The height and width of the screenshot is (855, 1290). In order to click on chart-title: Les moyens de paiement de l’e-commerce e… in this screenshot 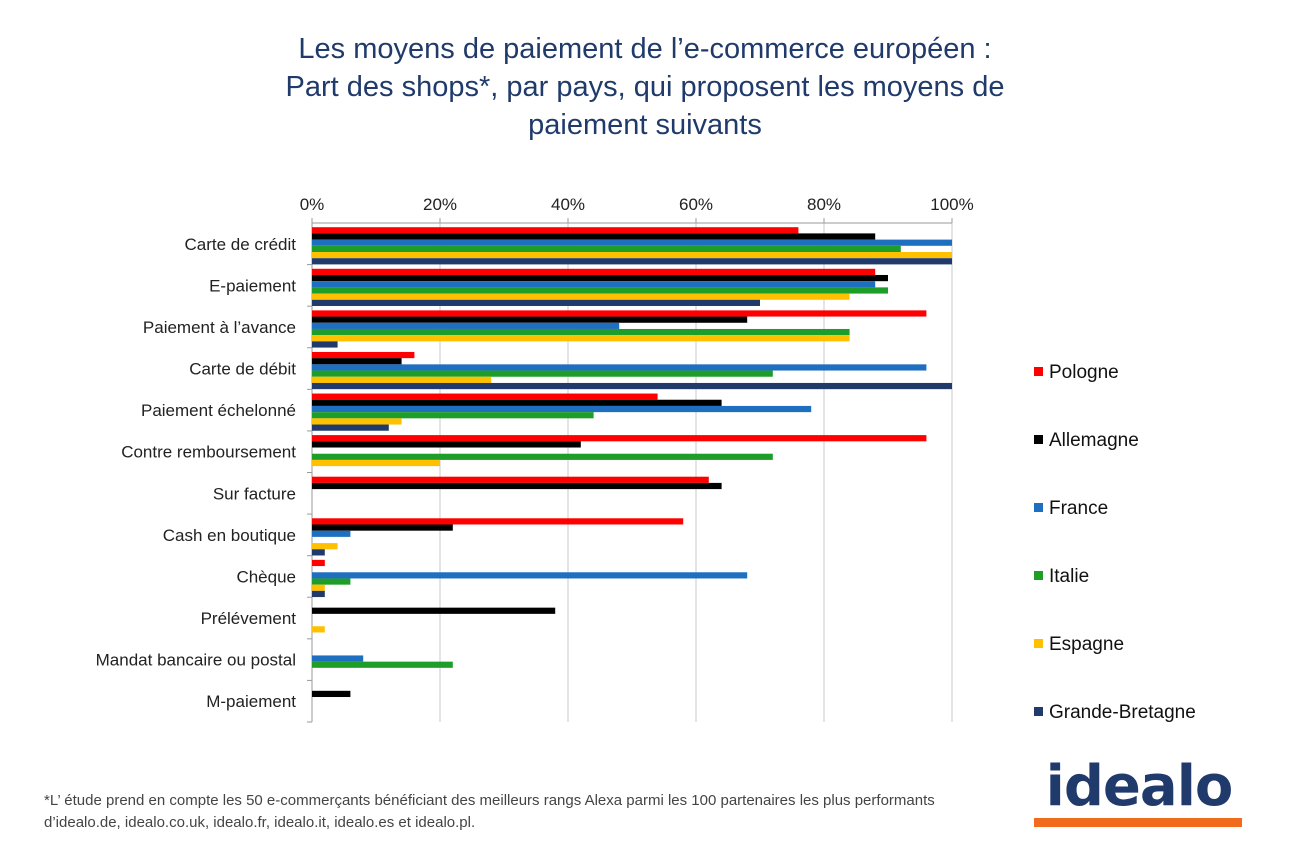, I will do `click(645, 87)`.